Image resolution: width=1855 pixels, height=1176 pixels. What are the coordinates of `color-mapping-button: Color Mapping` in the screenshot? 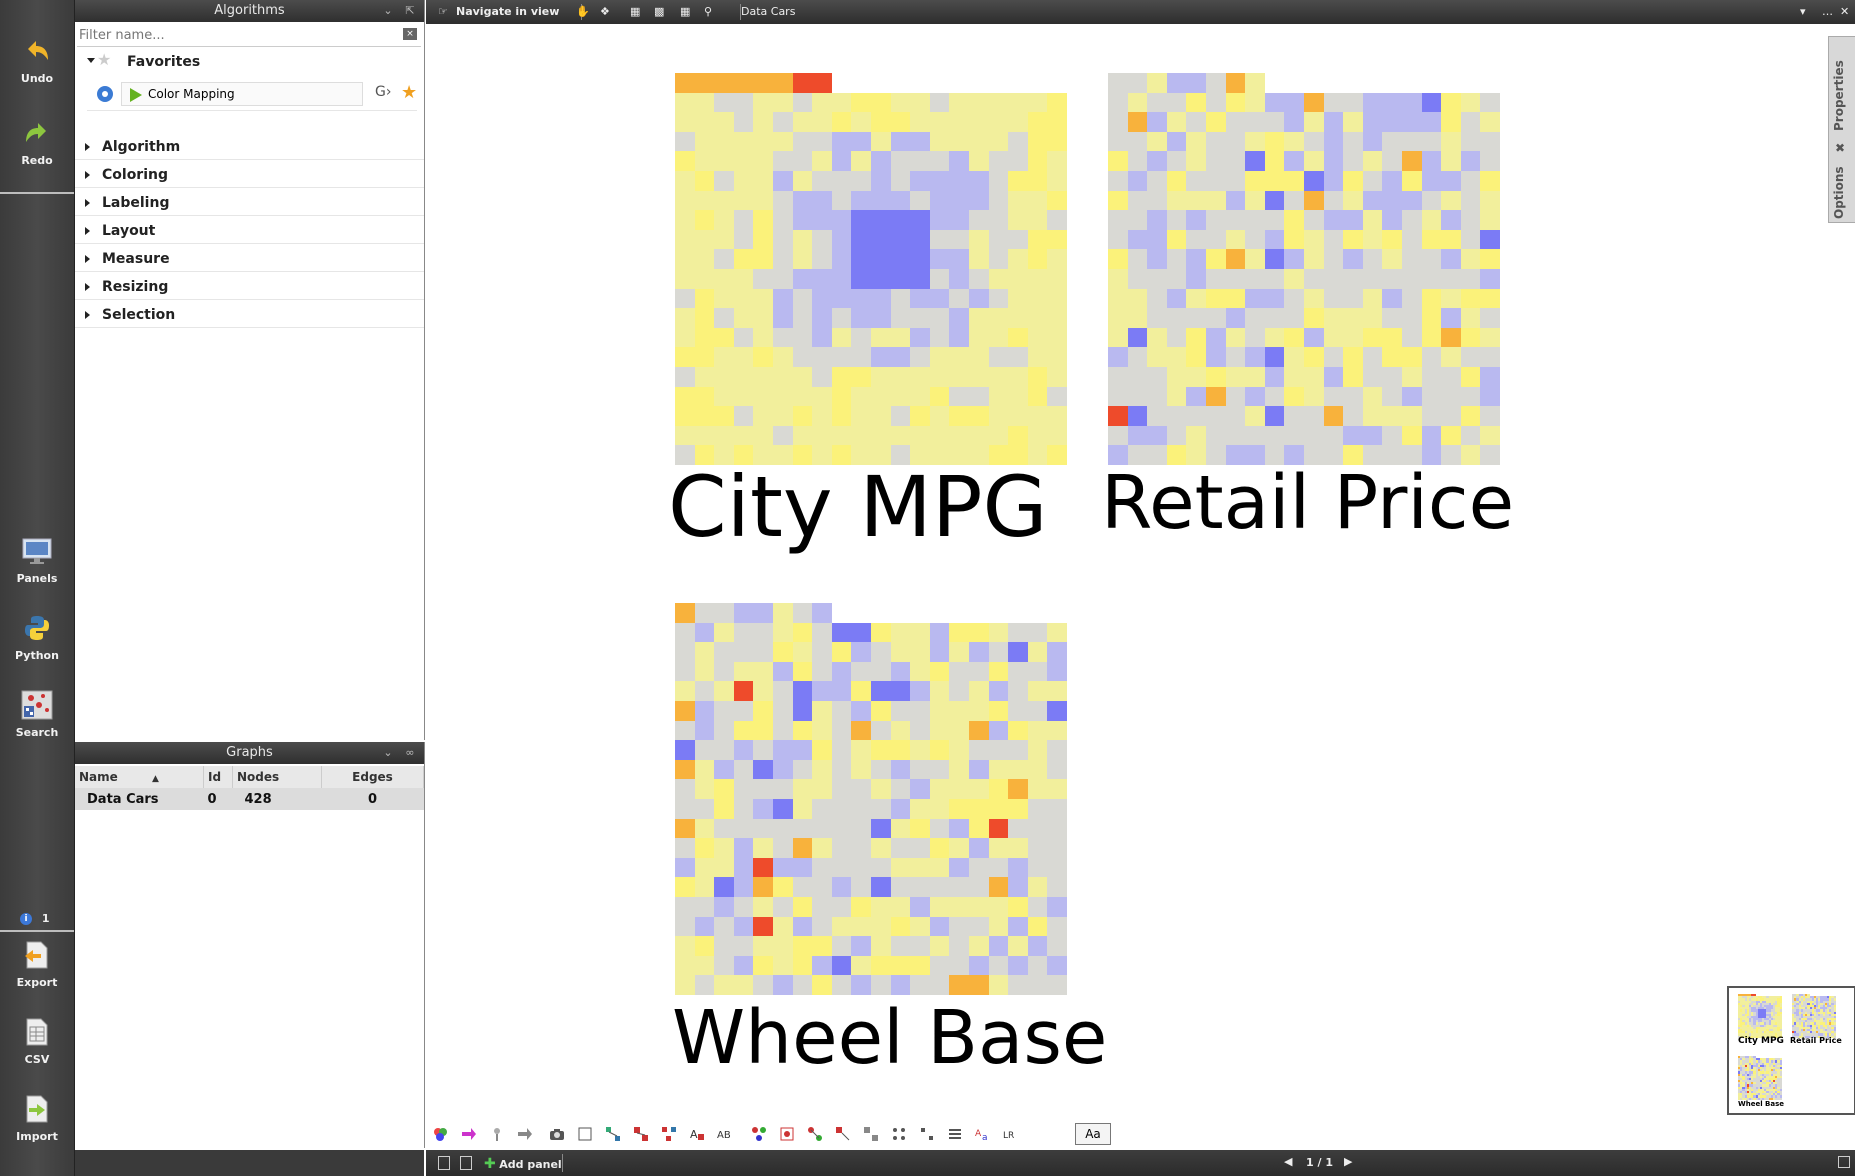 It's located at (242, 94).